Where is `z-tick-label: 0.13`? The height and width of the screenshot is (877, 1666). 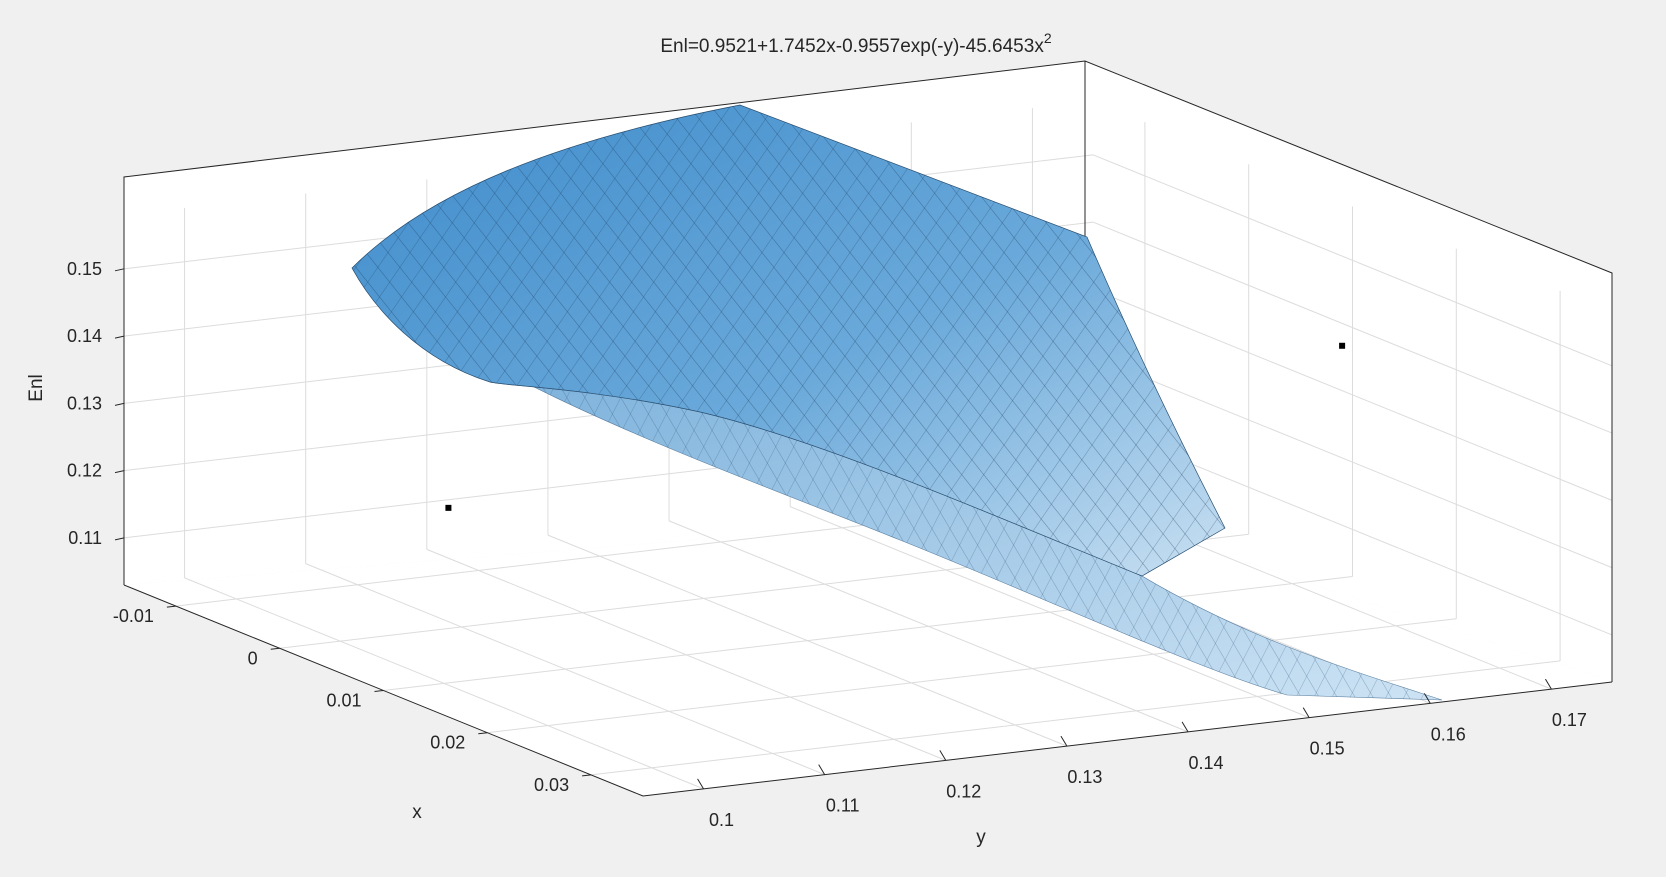 z-tick-label: 0.13 is located at coordinates (84, 403).